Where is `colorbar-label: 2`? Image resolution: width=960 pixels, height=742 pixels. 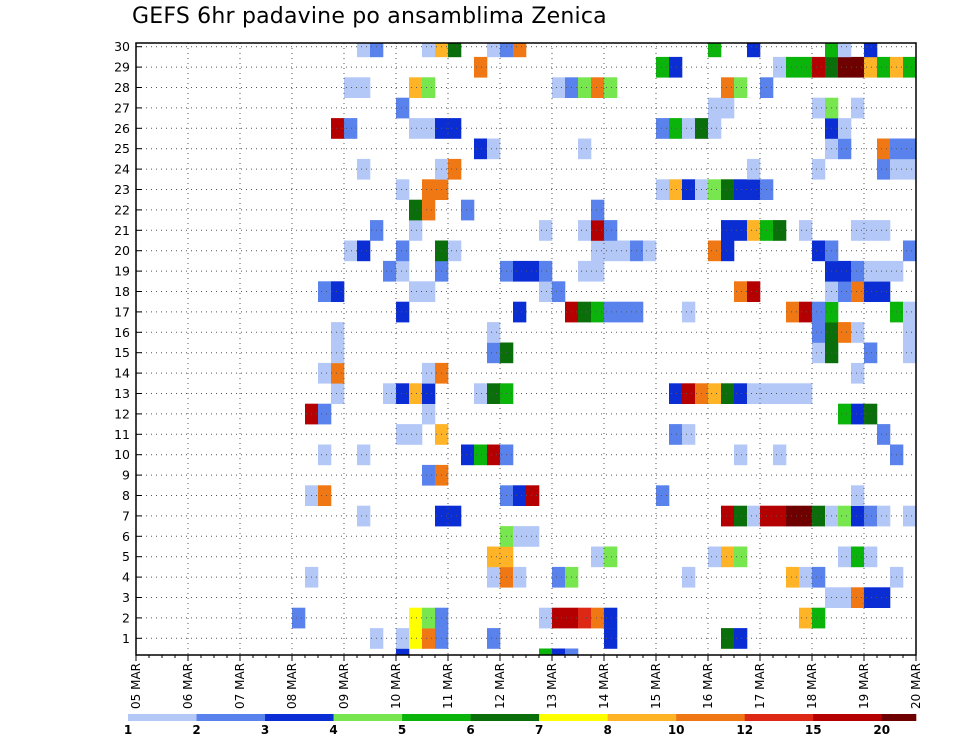
colorbar-label: 2 is located at coordinates (196, 730).